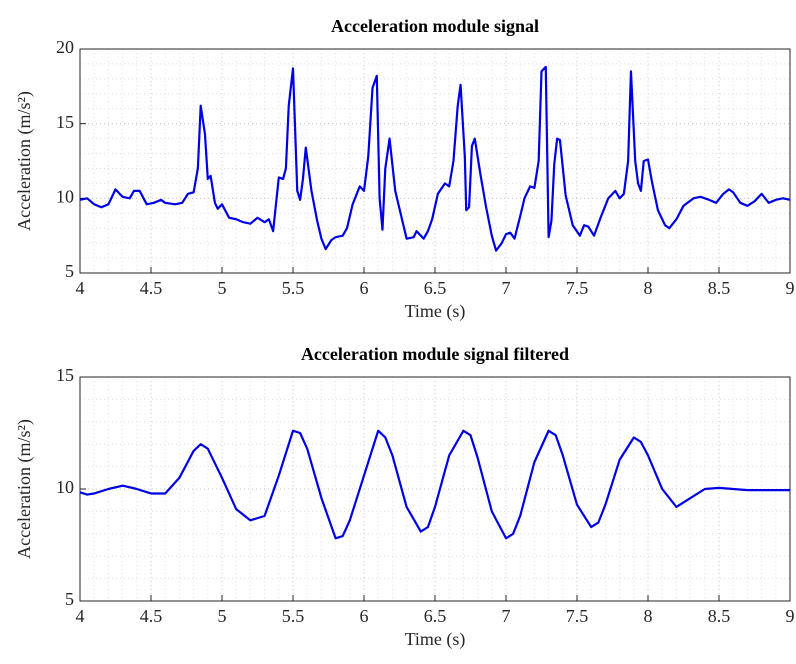 Image resolution: width=796 pixels, height=664 pixels. What do you see at coordinates (65, 47) in the screenshot?
I see `y-tick-label: 20` at bounding box center [65, 47].